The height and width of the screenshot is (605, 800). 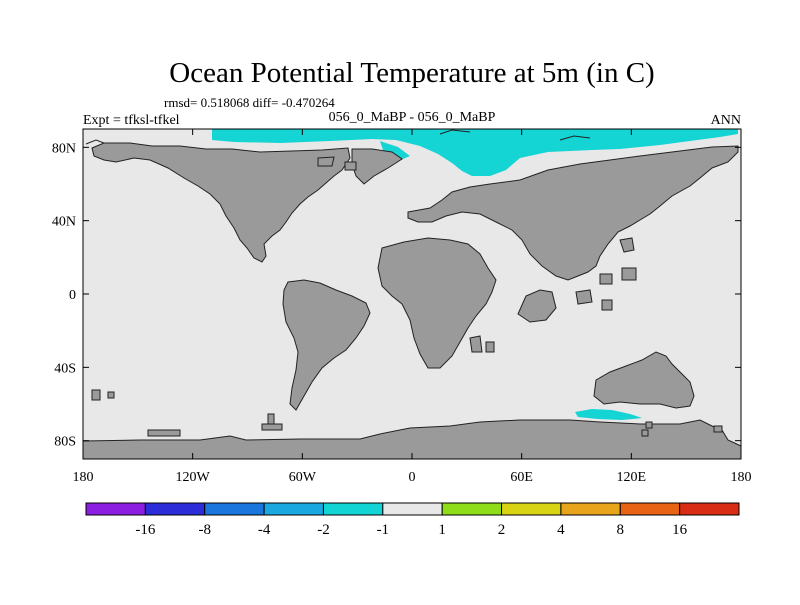 What do you see at coordinates (323, 530) in the screenshot?
I see `colorbar-label: -2` at bounding box center [323, 530].